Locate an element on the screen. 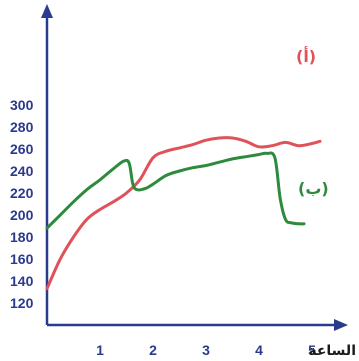 The height and width of the screenshot is (361, 359). y-tick-label: 220 is located at coordinates (22, 193).